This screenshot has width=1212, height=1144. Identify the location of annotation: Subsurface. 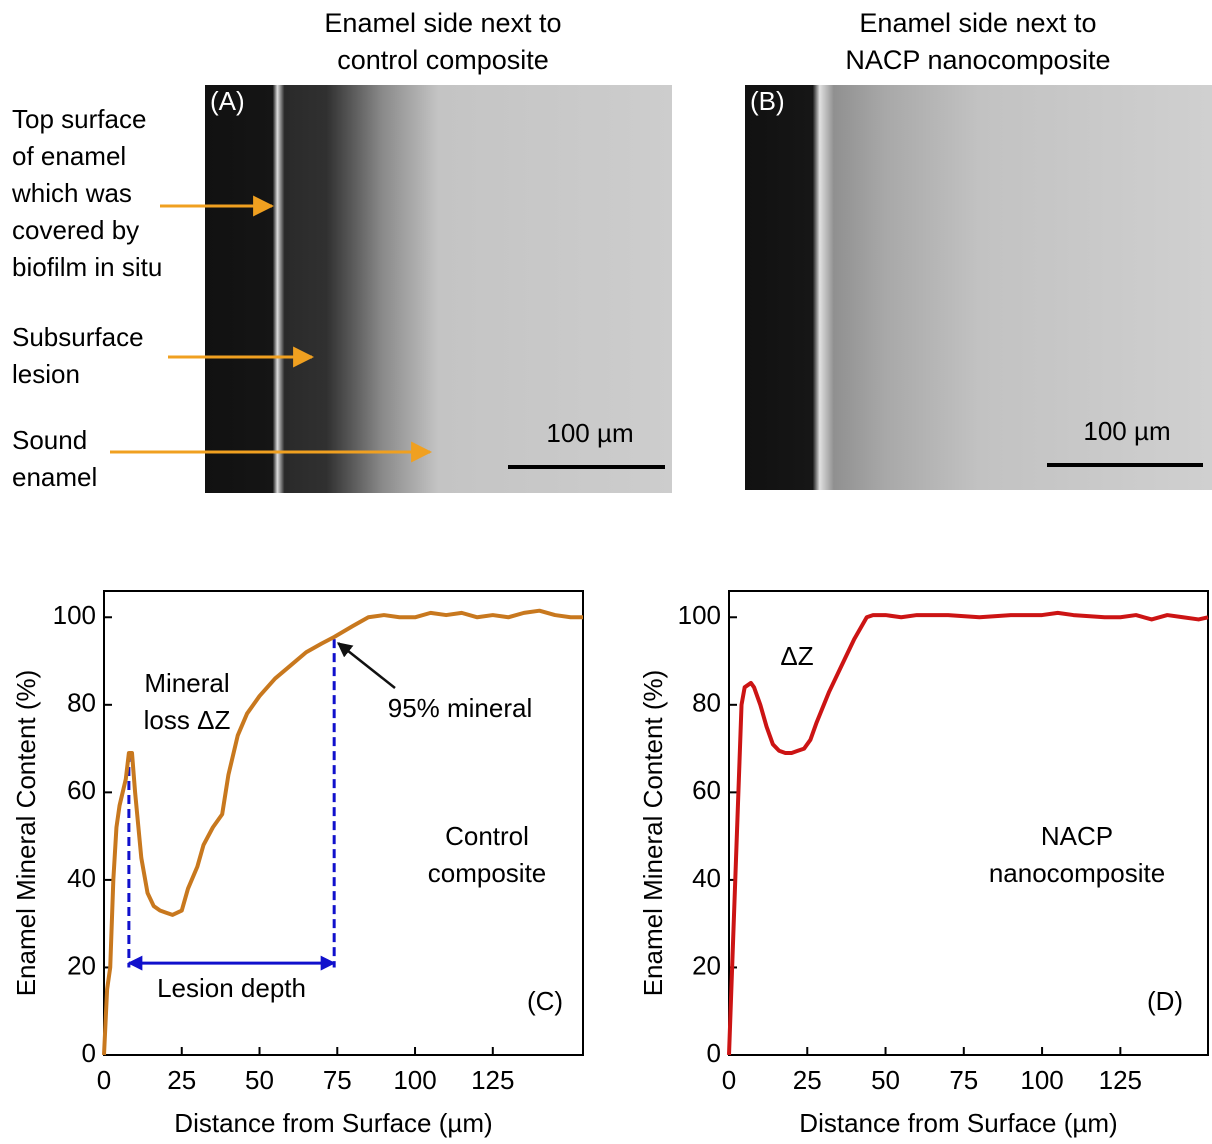
(78, 337).